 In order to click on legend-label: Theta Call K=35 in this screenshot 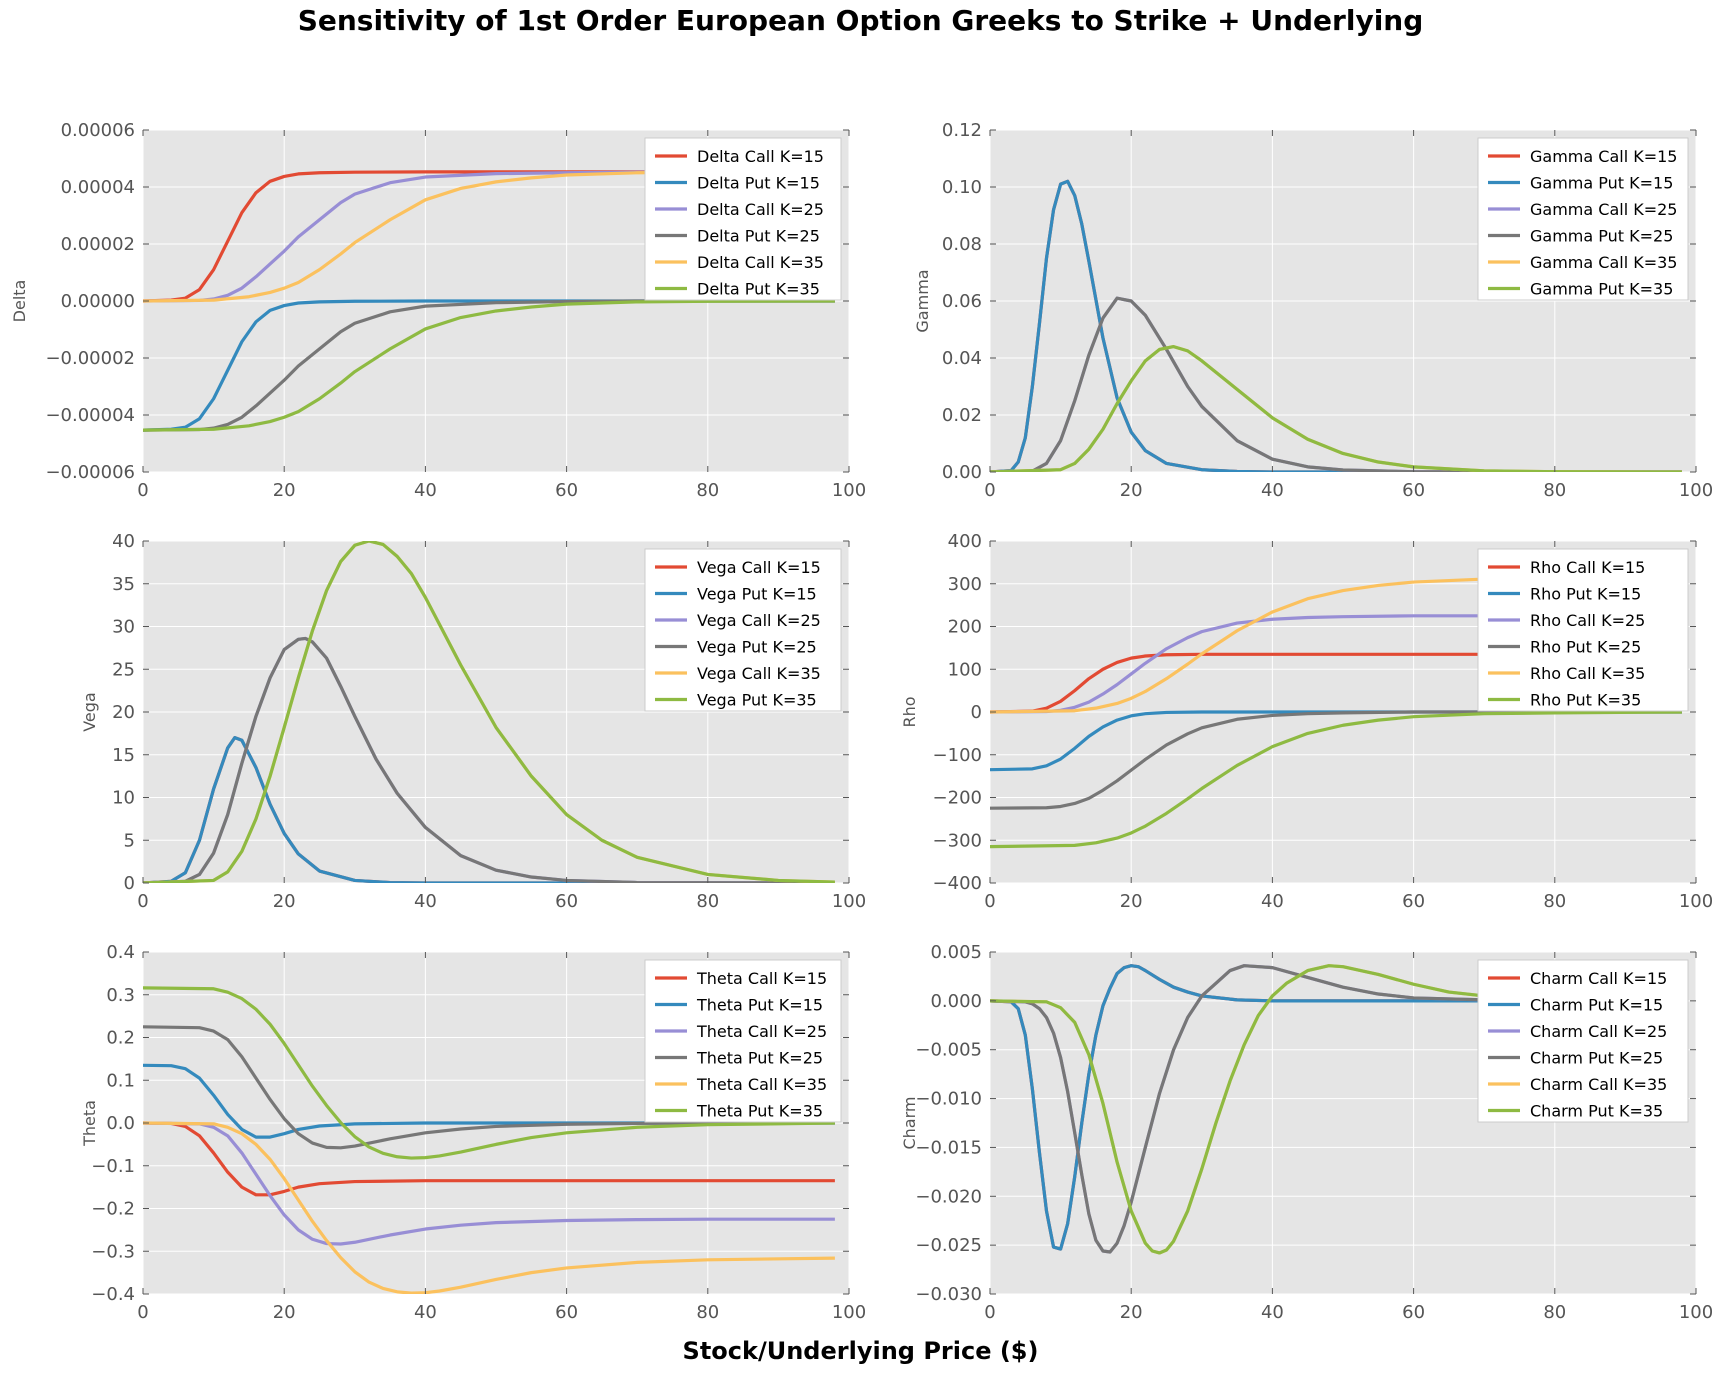, I will do `click(761, 1084)`.